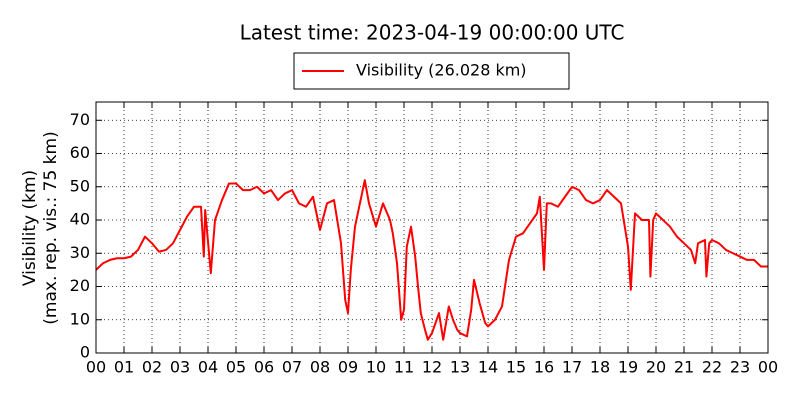 This screenshot has width=800, height=400. I want to click on x-tick-label: 12, so click(432, 367).